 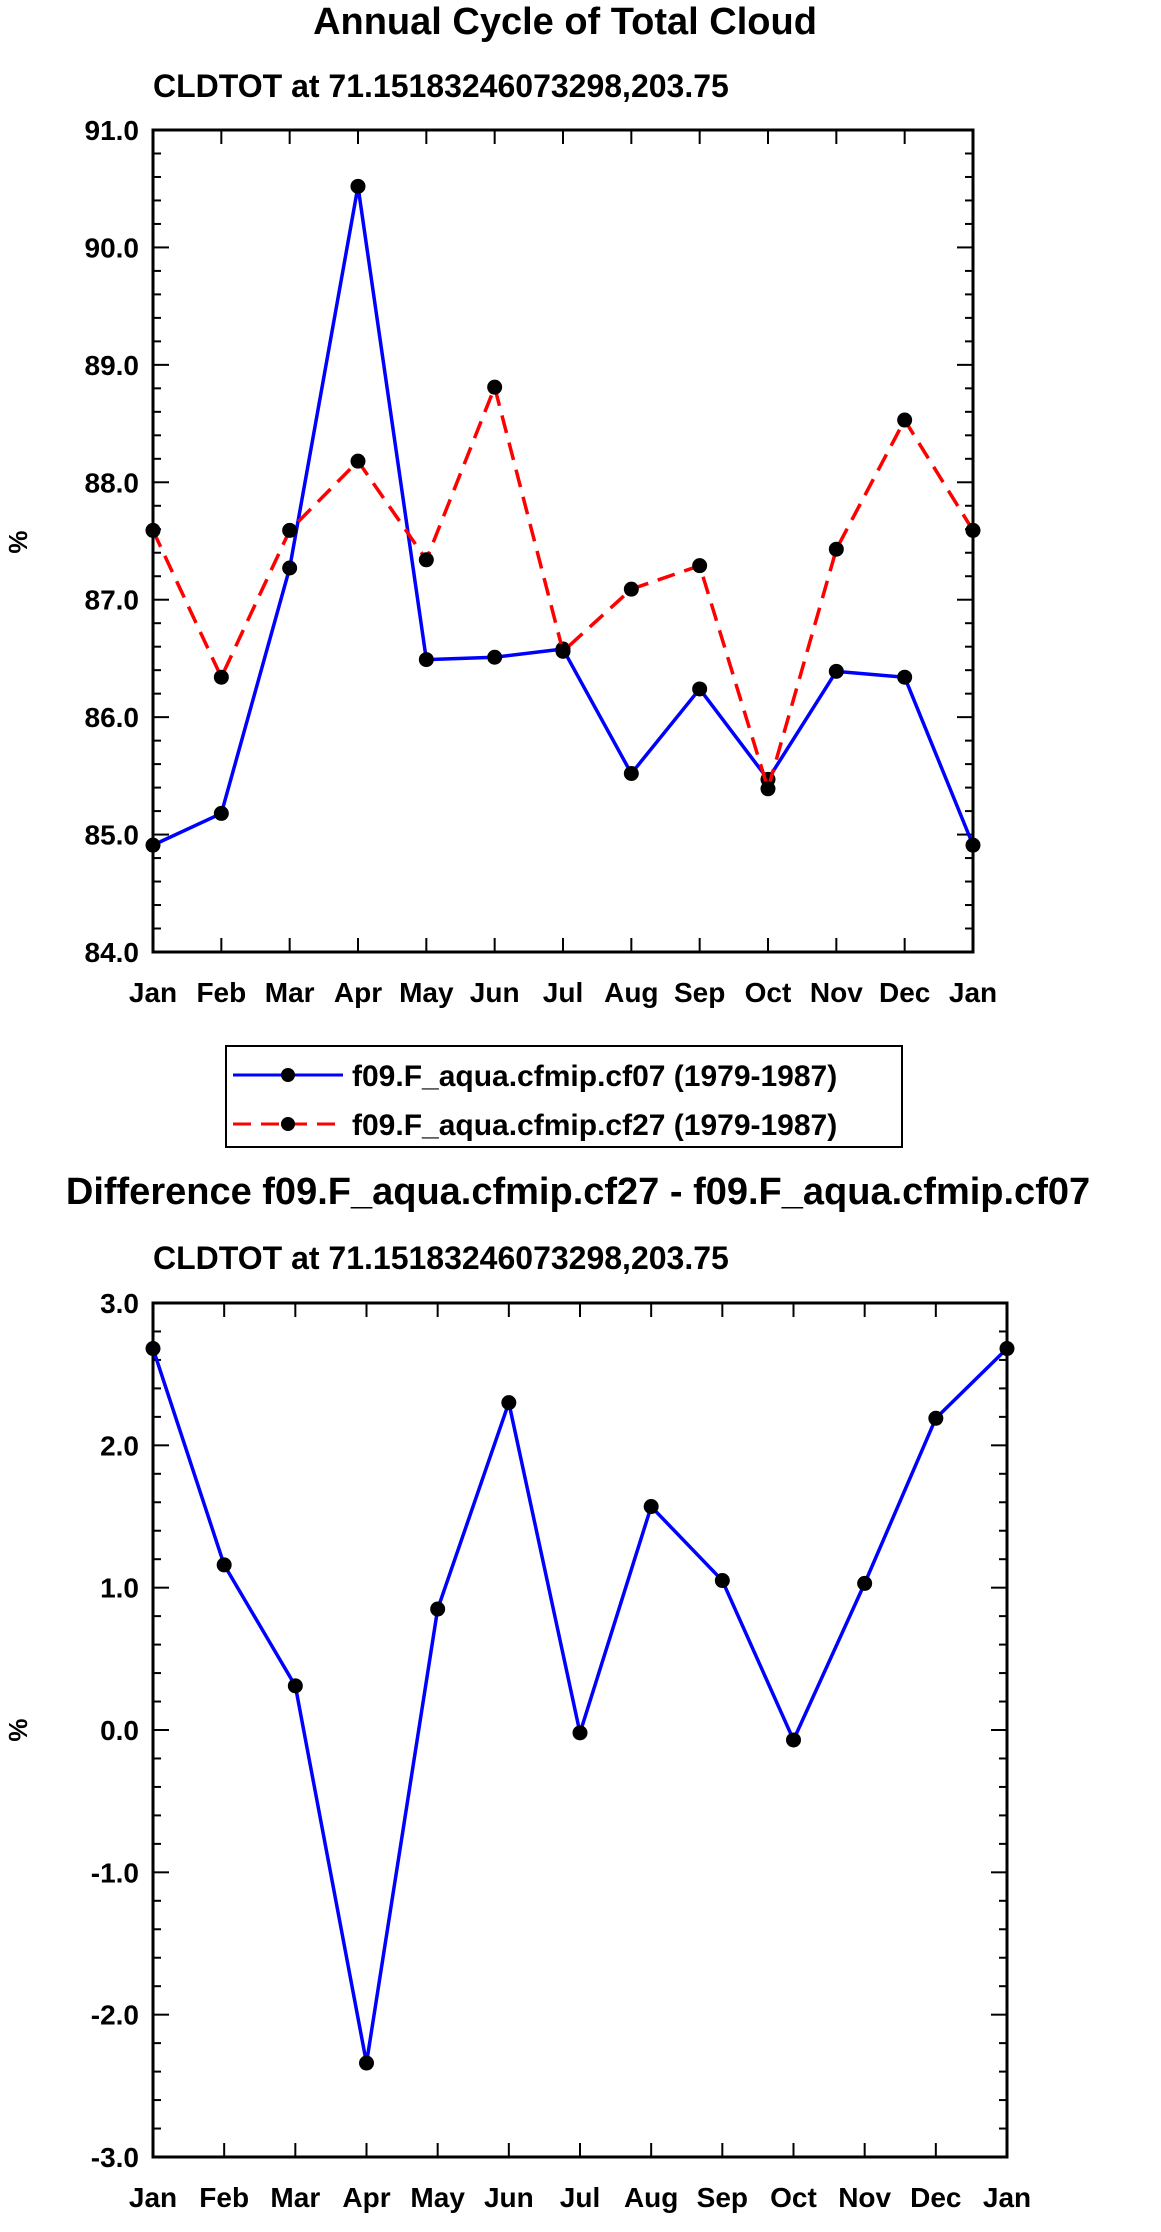 What do you see at coordinates (112, 482) in the screenshot?
I see `y-tick-label: 88.0` at bounding box center [112, 482].